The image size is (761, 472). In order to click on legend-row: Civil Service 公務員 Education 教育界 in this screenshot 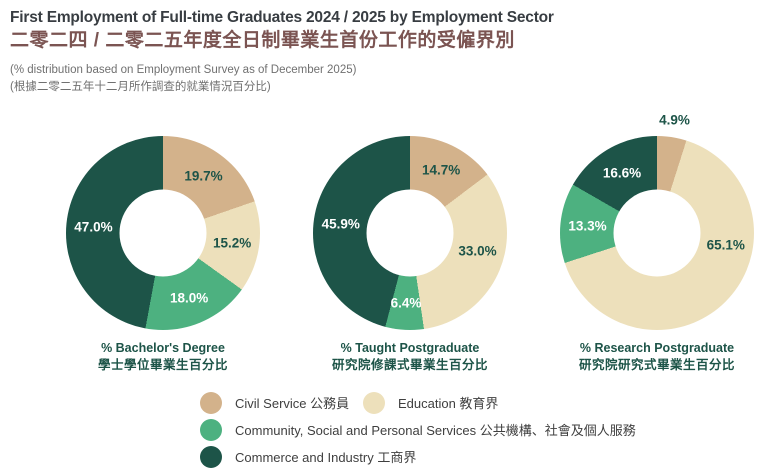, I will do `click(480, 402)`.